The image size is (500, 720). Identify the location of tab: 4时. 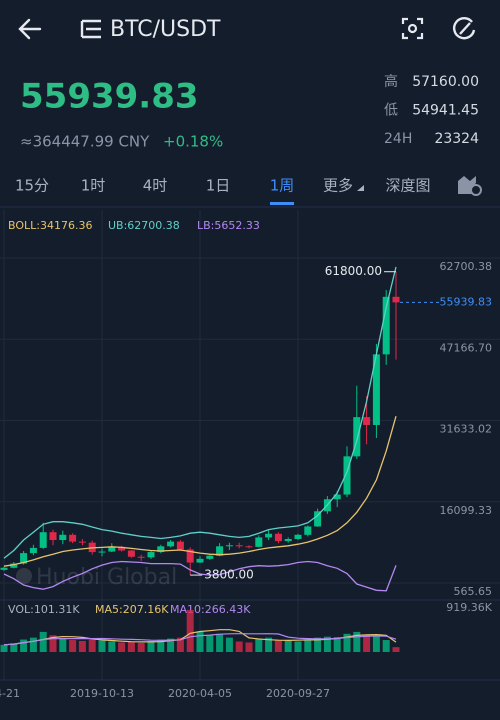
(155, 186).